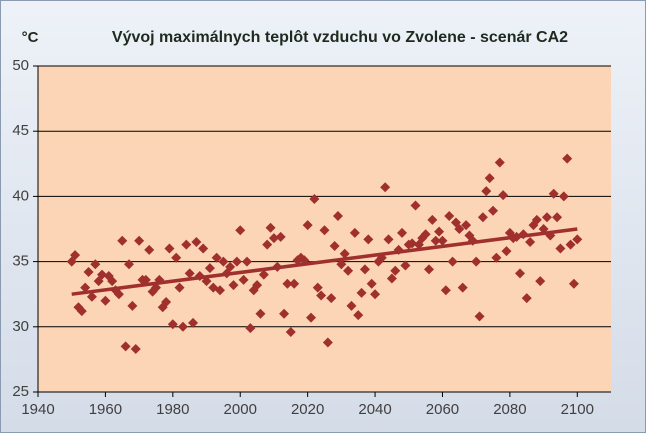 This screenshot has width=646, height=433. What do you see at coordinates (577, 409) in the screenshot?
I see `x-tick-label: 2100` at bounding box center [577, 409].